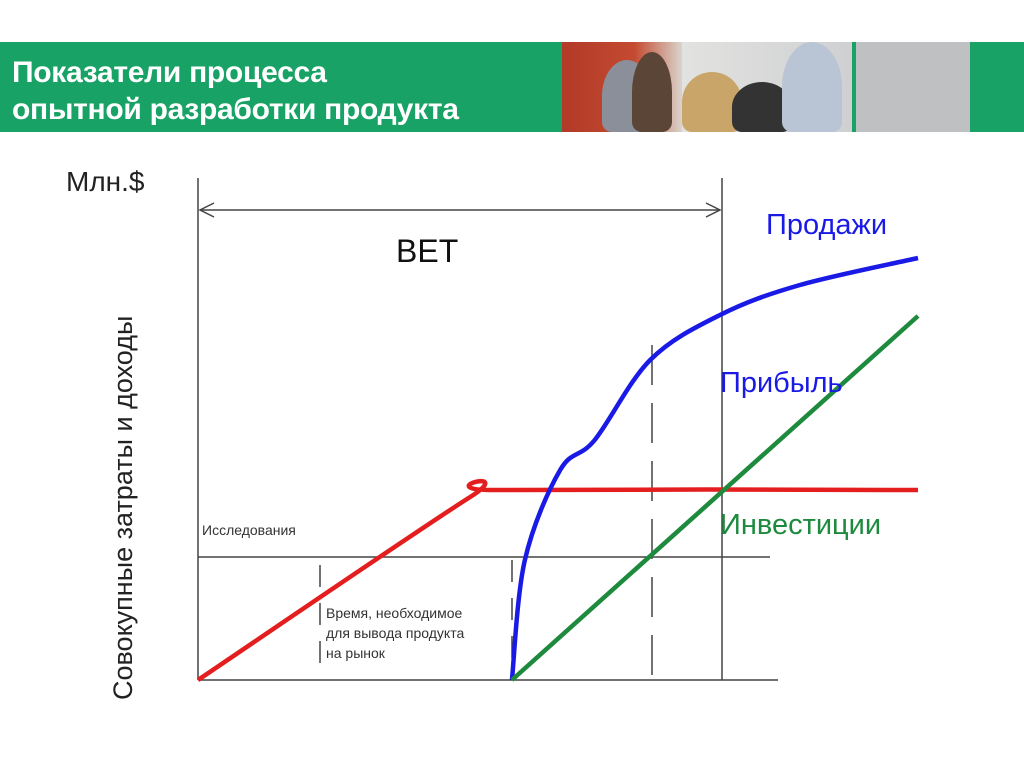  I want to click on title-line-1: Показатели процесса, so click(169, 72).